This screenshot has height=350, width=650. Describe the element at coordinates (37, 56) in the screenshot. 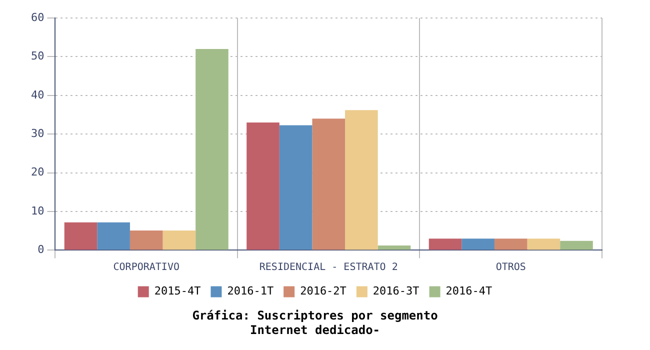

I see `y-tick-label: 50` at that location.